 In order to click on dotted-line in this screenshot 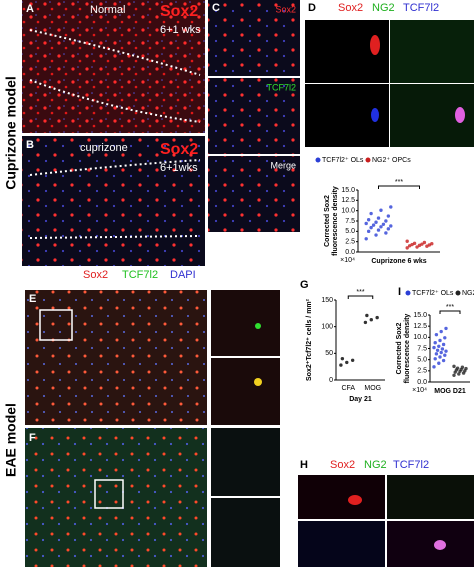, I will do `click(115, 76)`.